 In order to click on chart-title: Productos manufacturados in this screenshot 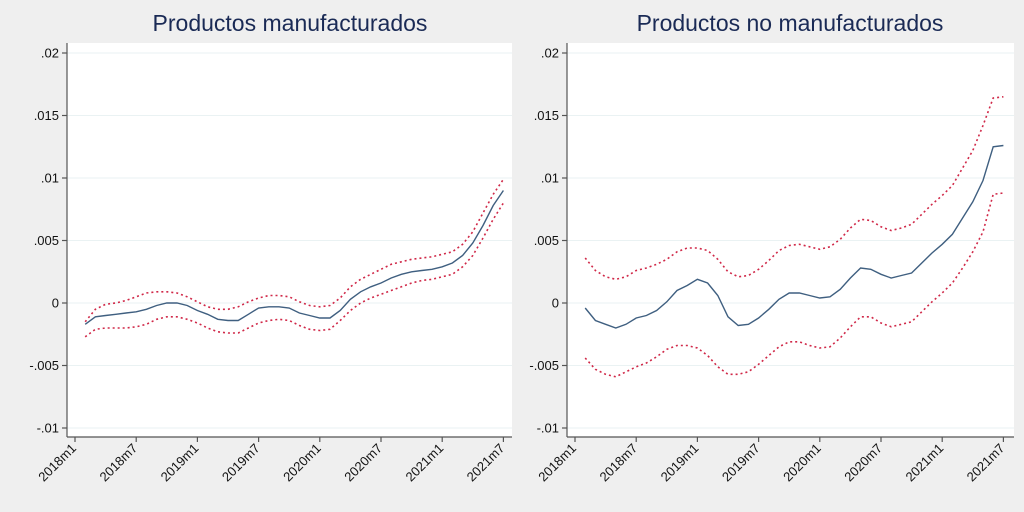, I will do `click(290, 23)`.